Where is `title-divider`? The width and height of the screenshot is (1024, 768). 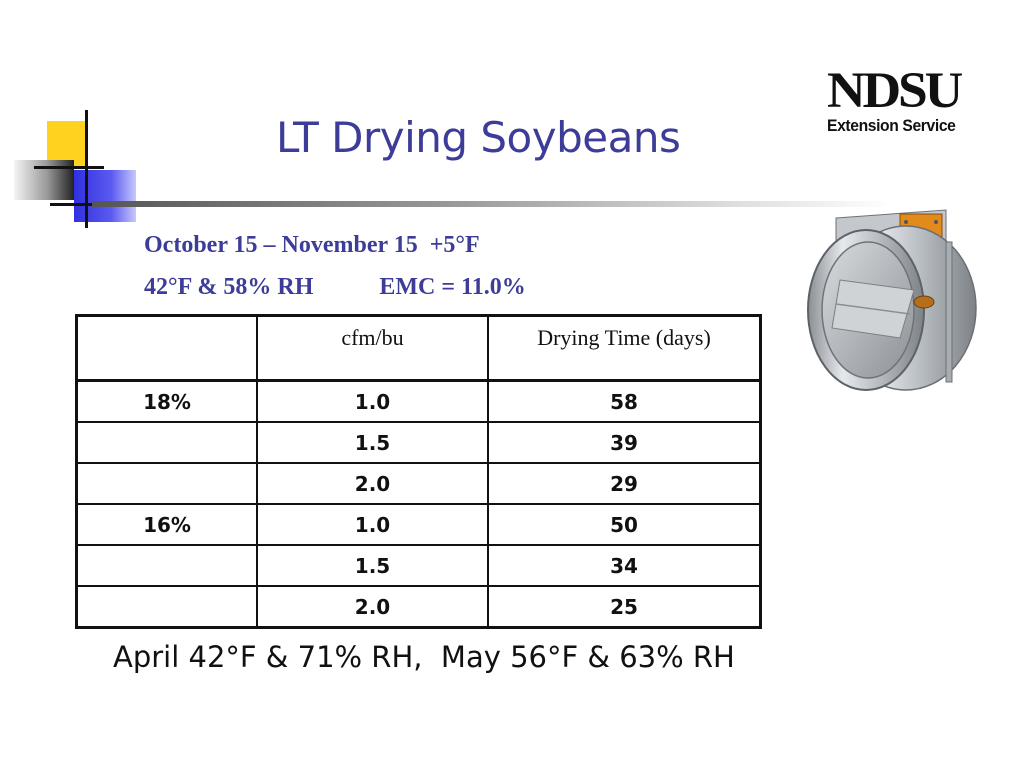
title-divider is located at coordinates (492, 204).